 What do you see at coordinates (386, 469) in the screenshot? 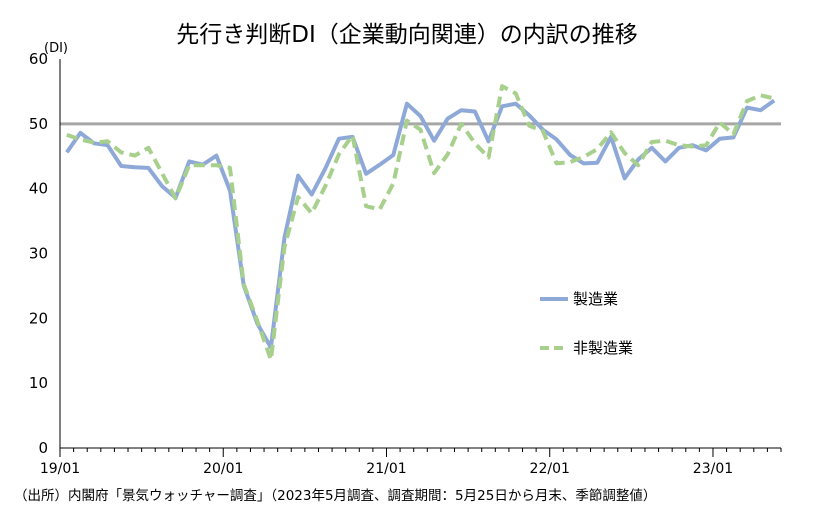
I see `x-tick-label: 21/01` at bounding box center [386, 469].